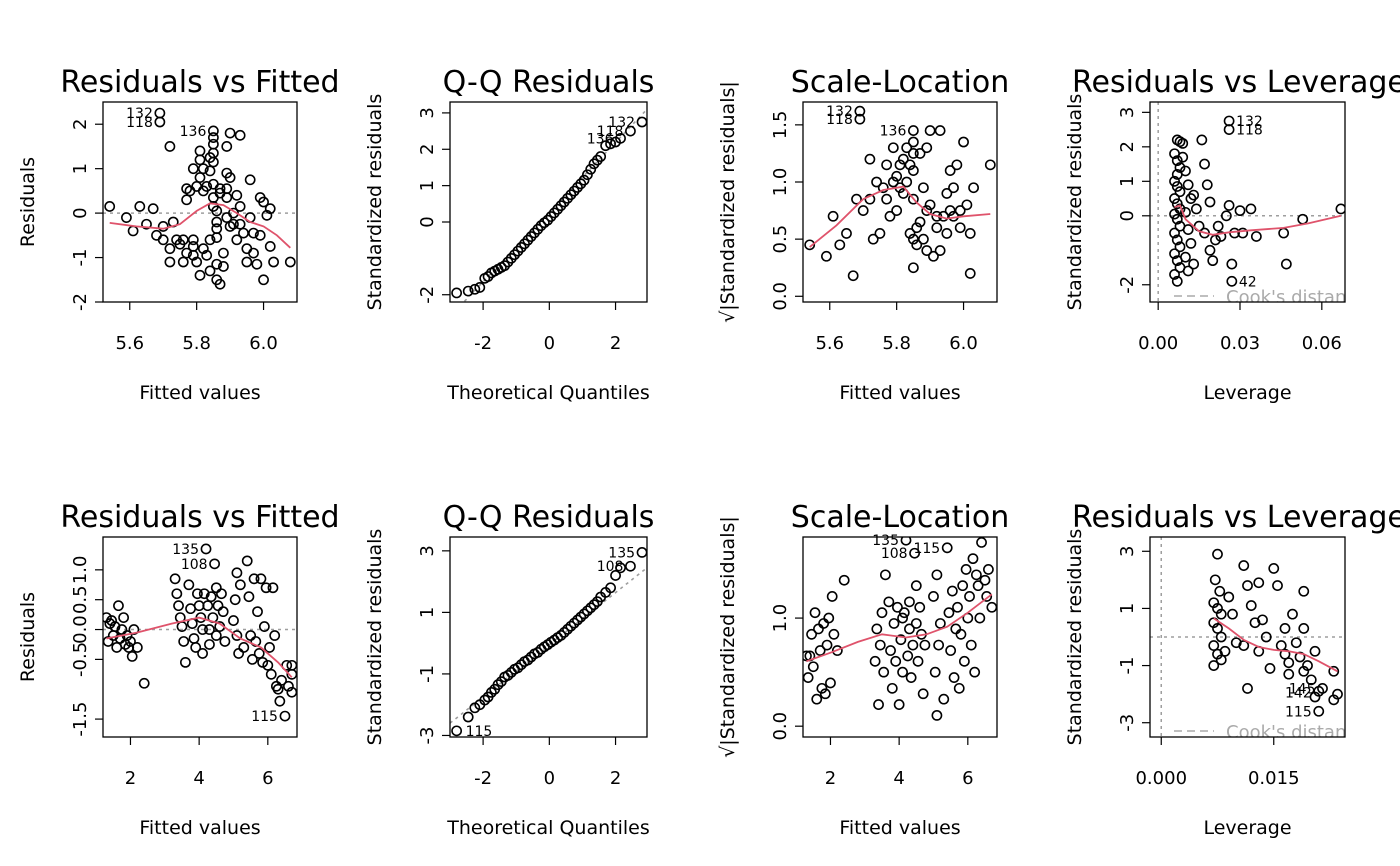 Image resolution: width=1400 pixels, height=866 pixels. What do you see at coordinates (130, 778) in the screenshot?
I see `x-tick-label: 2` at bounding box center [130, 778].